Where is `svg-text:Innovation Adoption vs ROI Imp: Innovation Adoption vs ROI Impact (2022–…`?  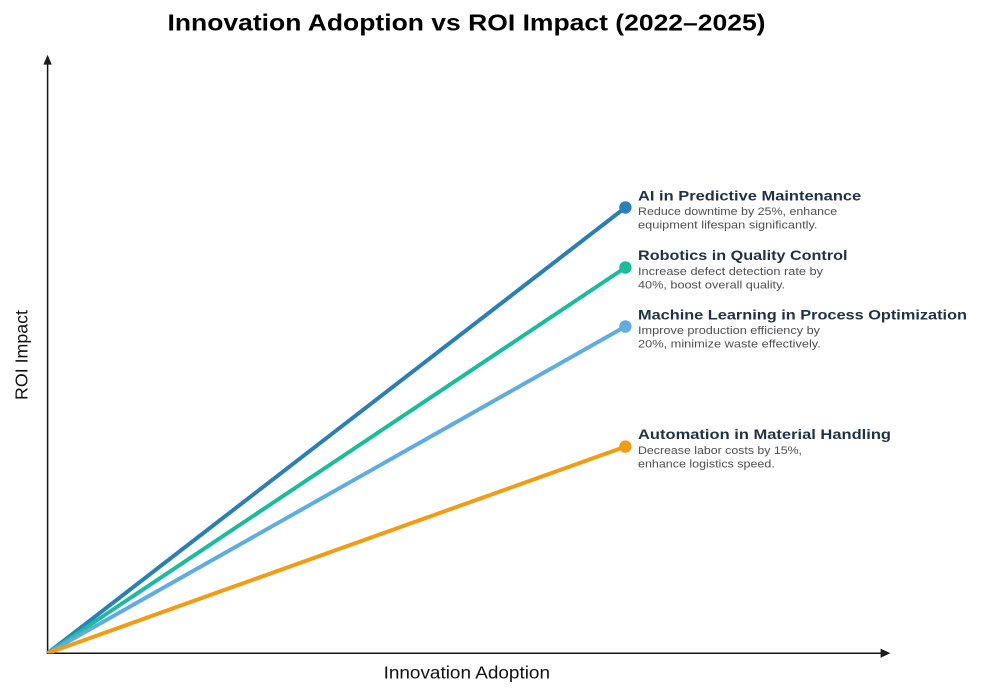 svg-text:Innovation Adoption vs ROI Imp: Innovation Adoption vs ROI Impact (2022–… is located at coordinates (467, 23).